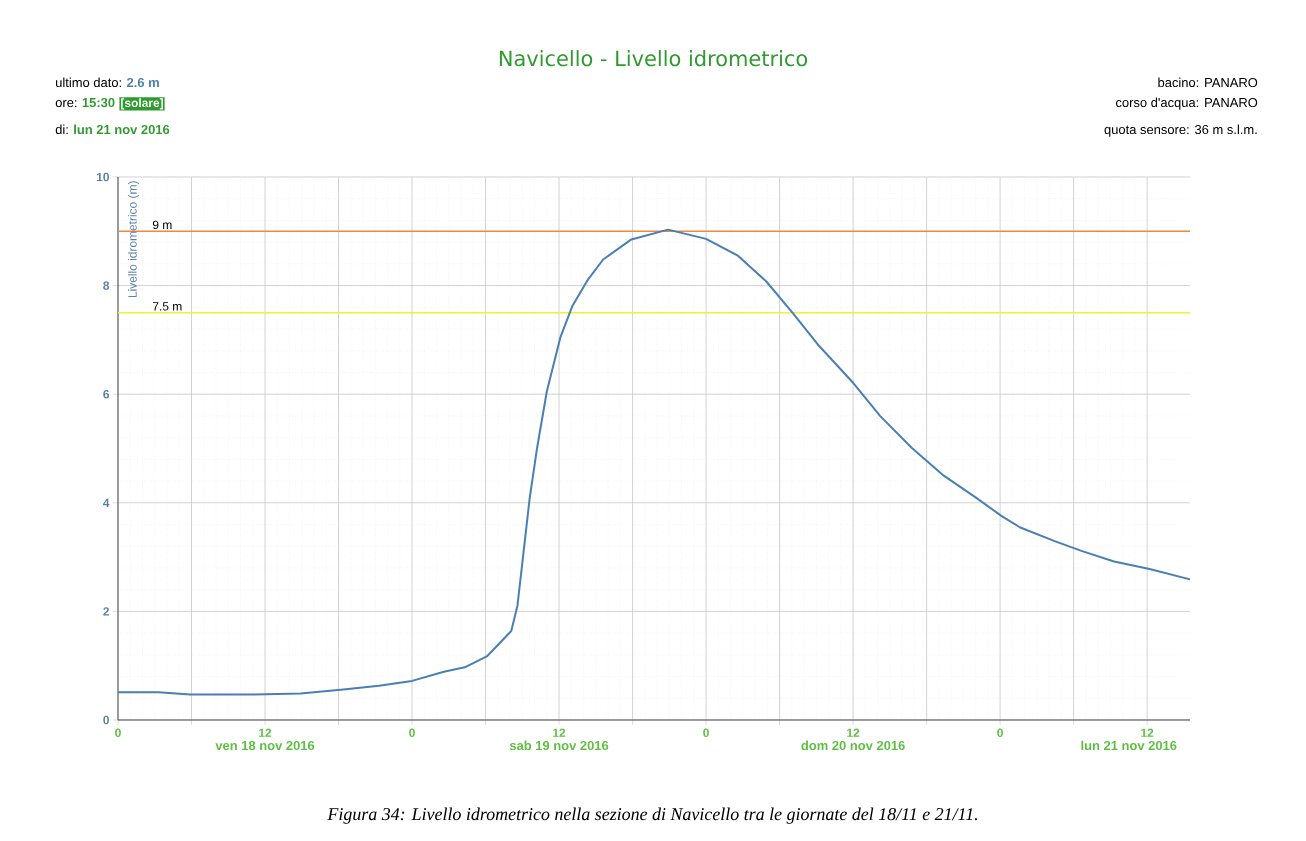 The image size is (1306, 841). I want to click on y-tick-label: 4, so click(106, 502).